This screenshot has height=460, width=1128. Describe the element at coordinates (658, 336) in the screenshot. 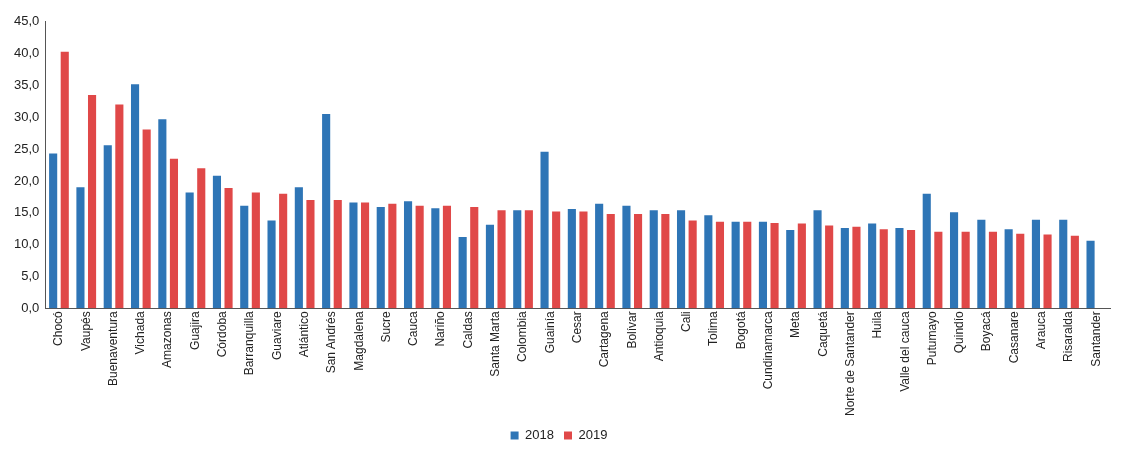

I see `x-tick-label: Antioquia` at that location.